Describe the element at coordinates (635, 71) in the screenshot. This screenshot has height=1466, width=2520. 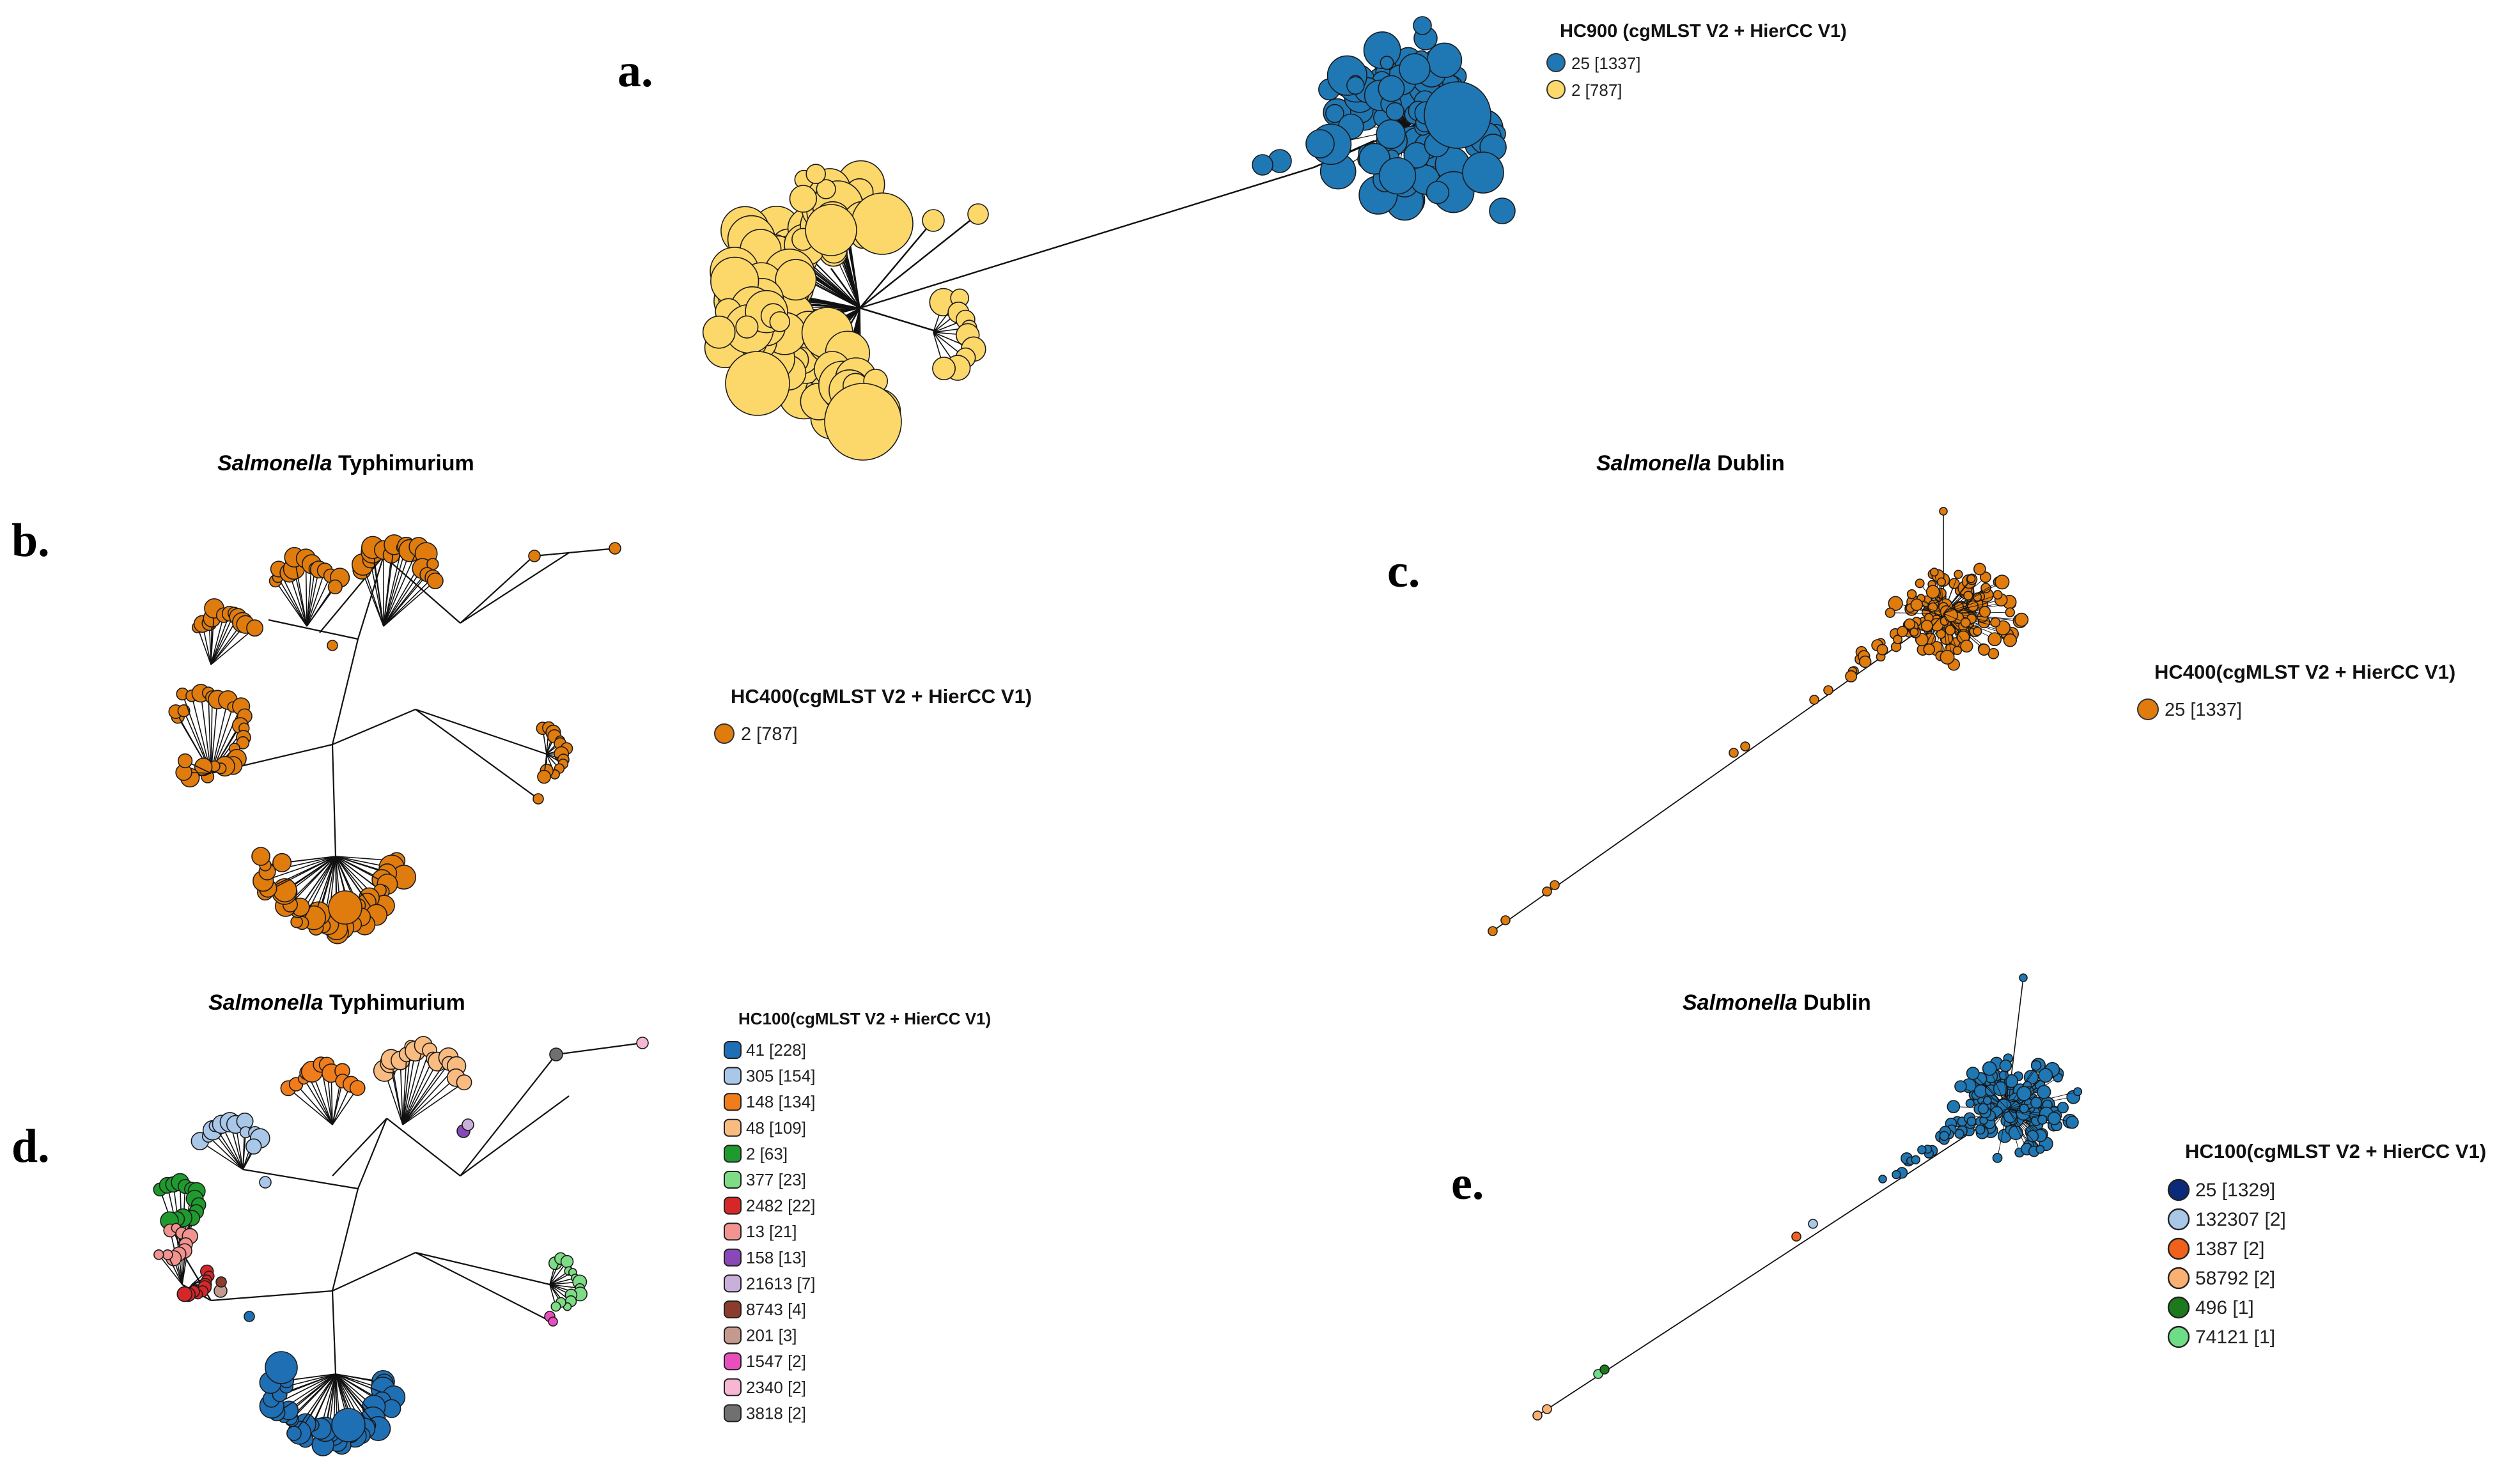
I see `panel-a-label: a.` at that location.